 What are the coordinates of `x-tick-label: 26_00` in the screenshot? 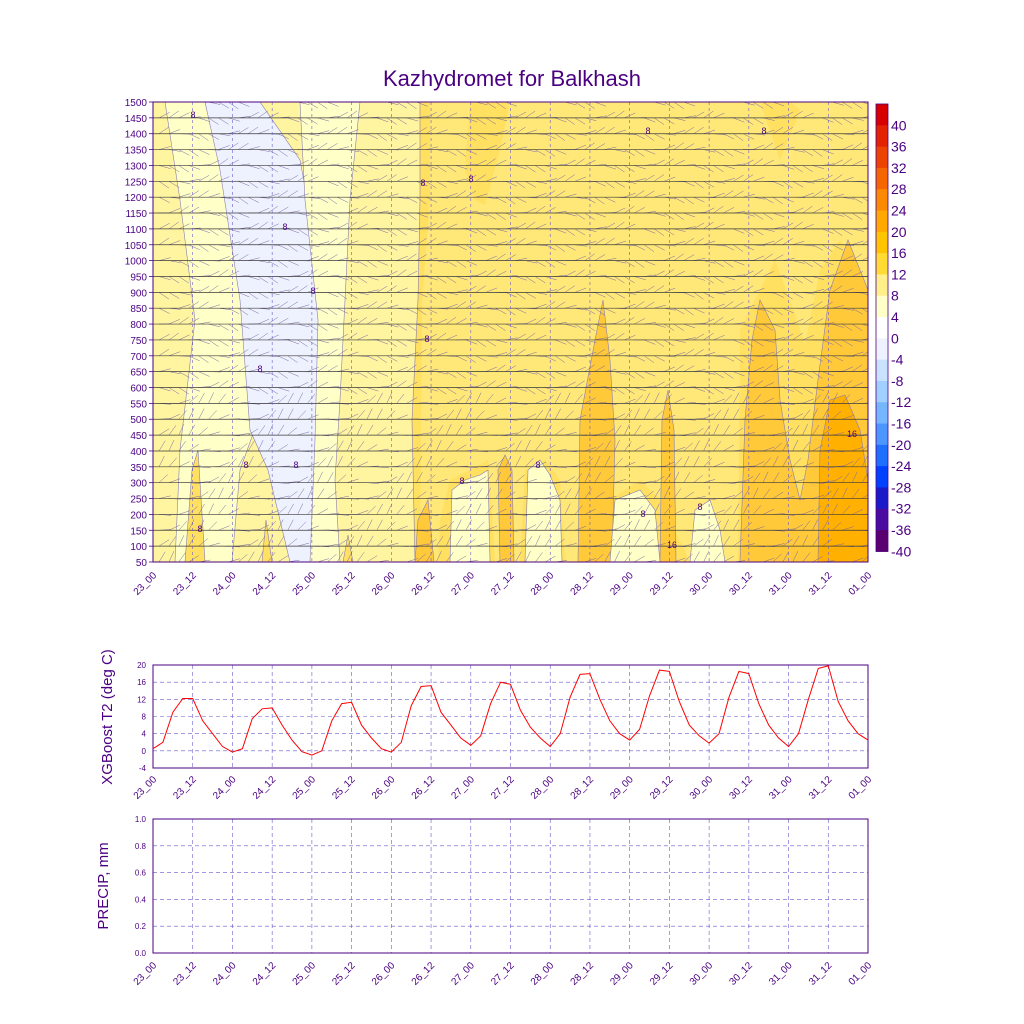 It's located at (384, 974).